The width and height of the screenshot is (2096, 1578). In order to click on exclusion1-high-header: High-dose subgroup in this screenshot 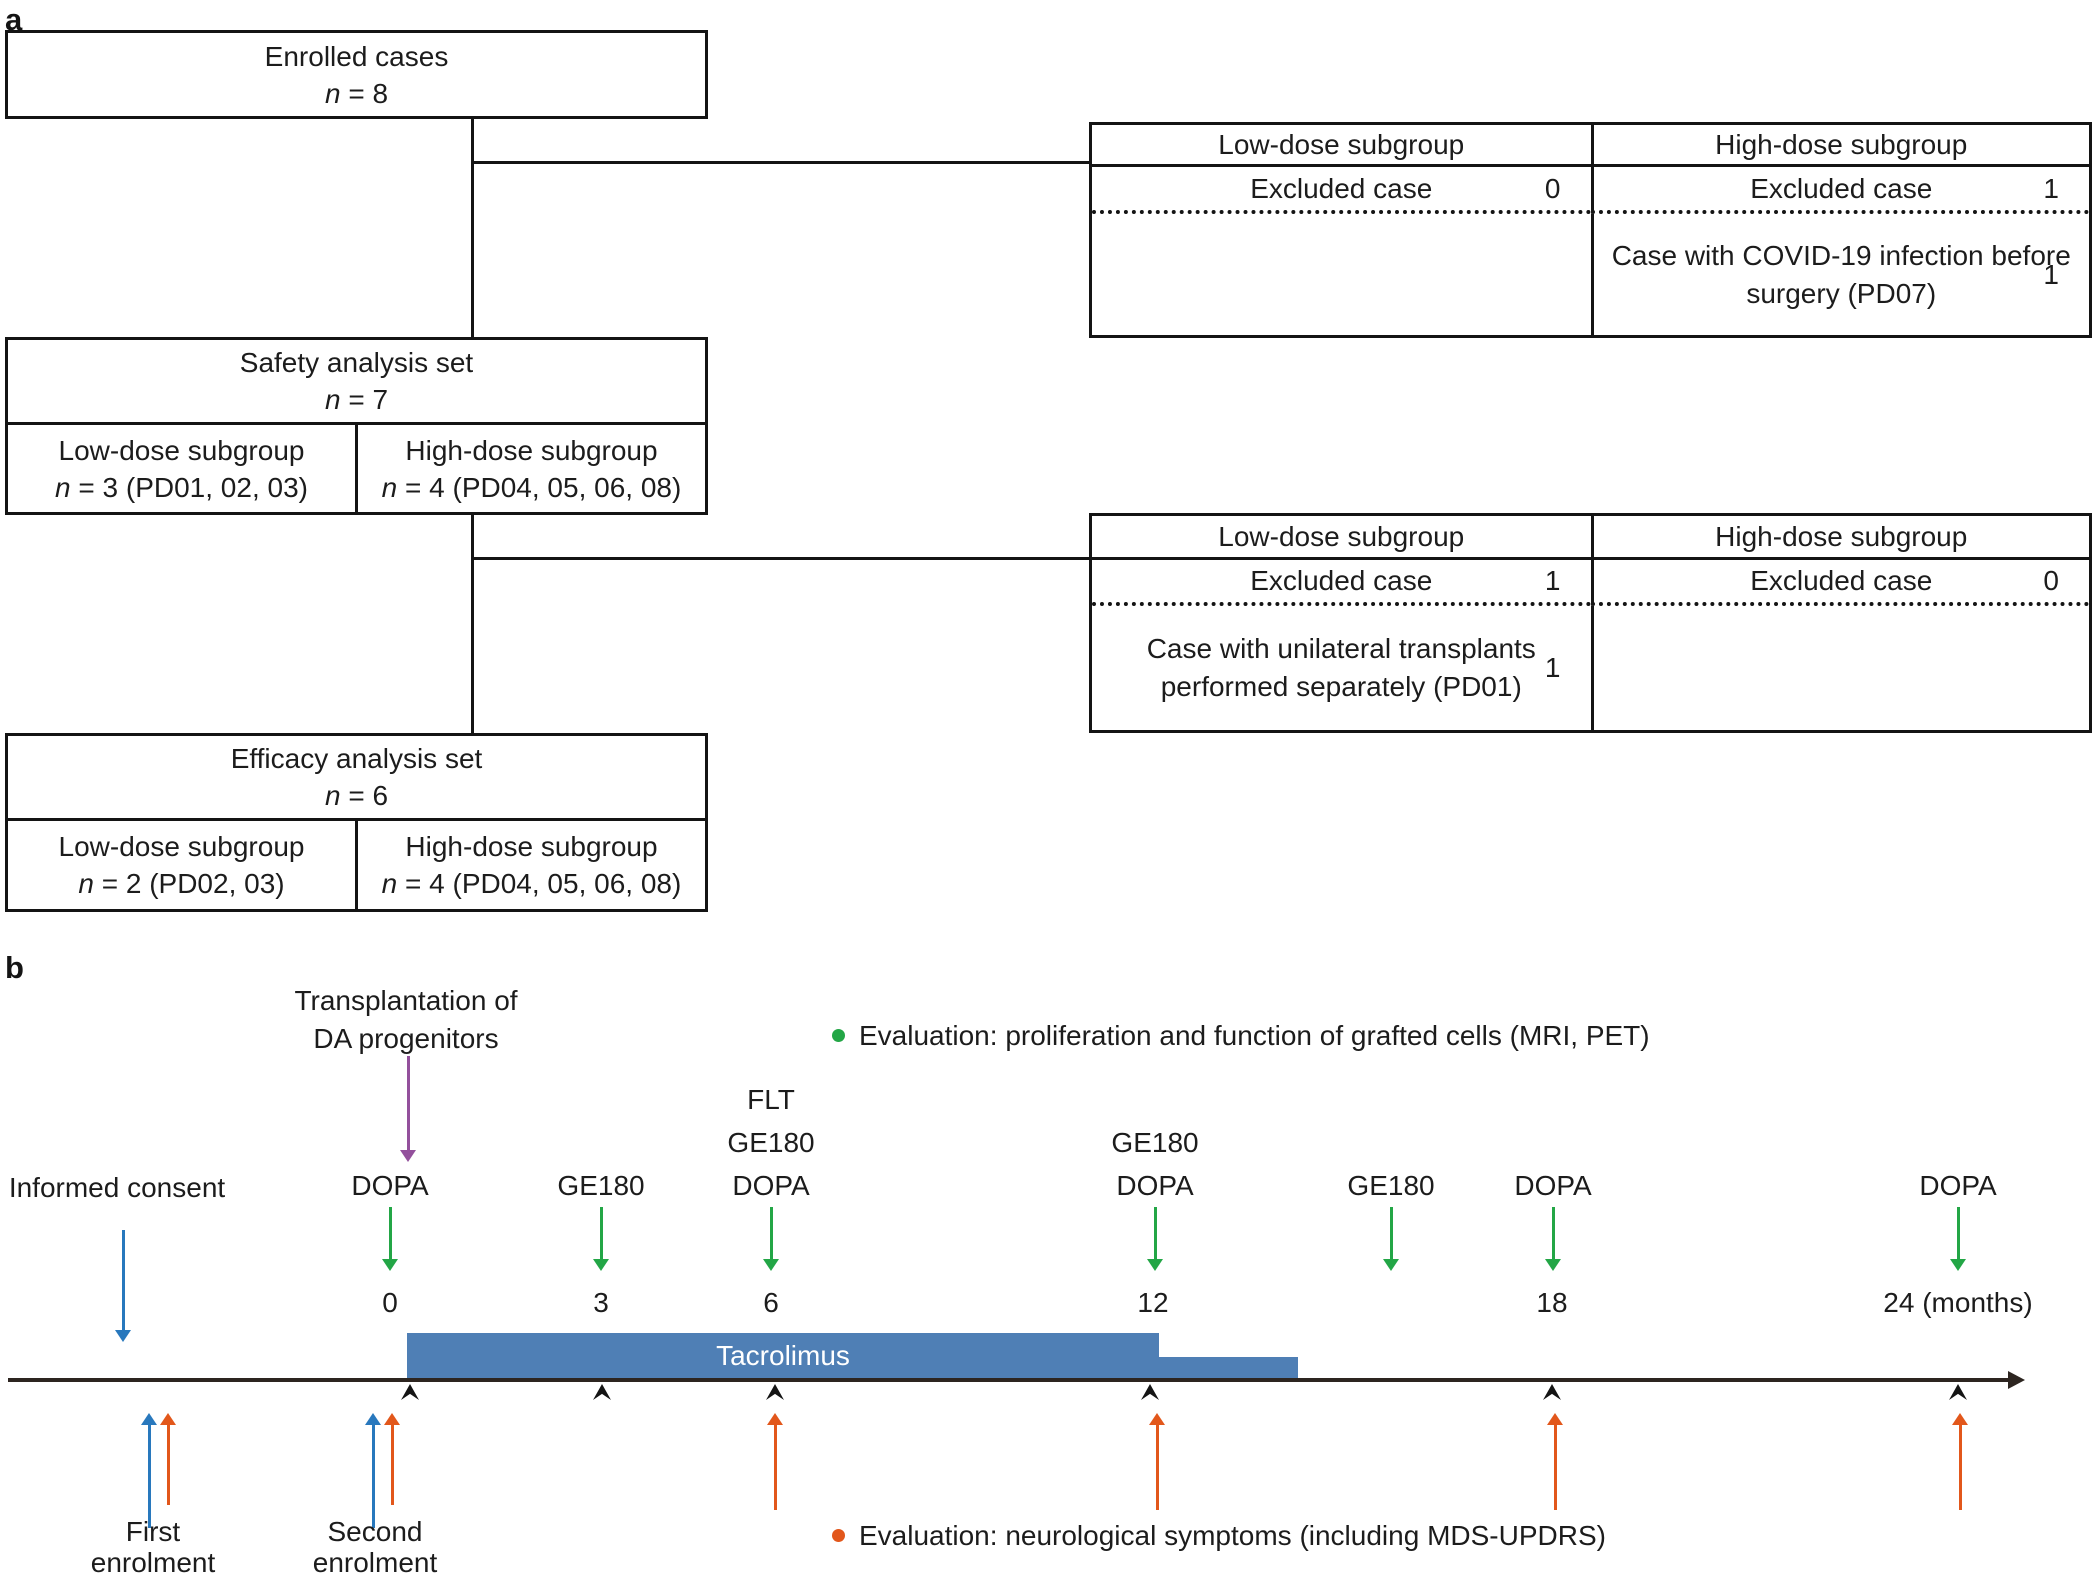, I will do `click(1839, 146)`.